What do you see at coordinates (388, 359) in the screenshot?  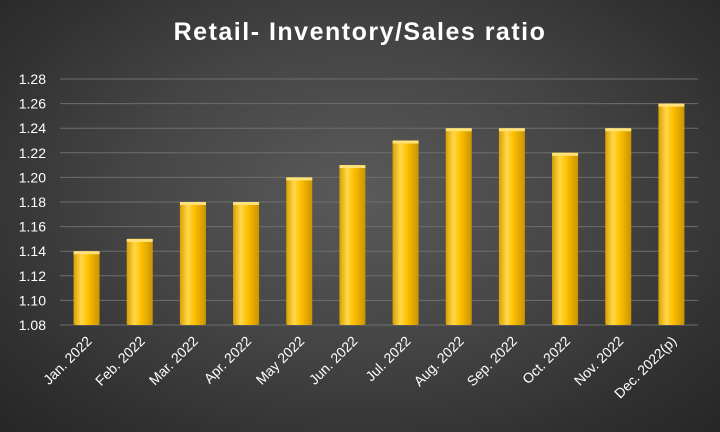 I see `x-tick-label: Jul. 2022` at bounding box center [388, 359].